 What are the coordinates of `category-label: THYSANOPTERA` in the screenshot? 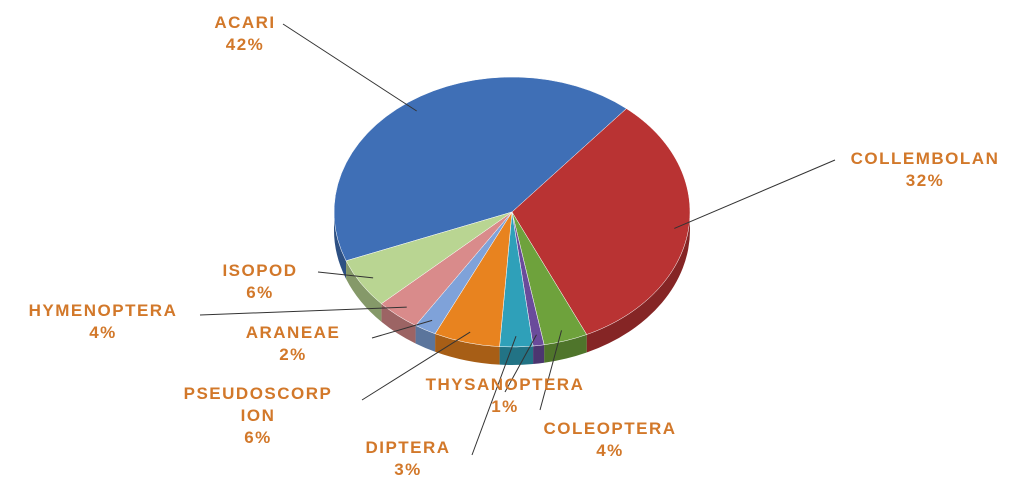 It's located at (505, 384).